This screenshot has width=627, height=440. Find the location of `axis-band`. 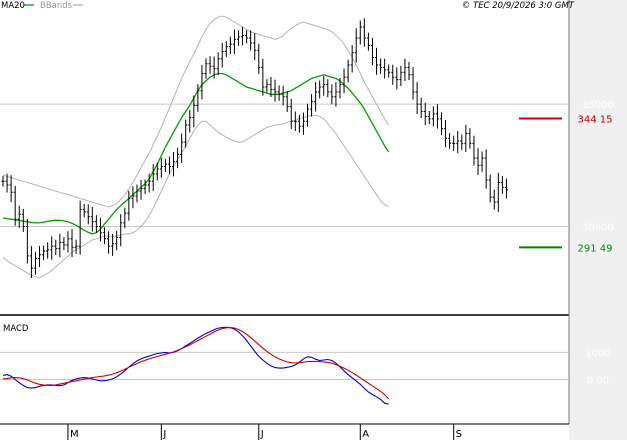

axis-band is located at coordinates (598, 220).